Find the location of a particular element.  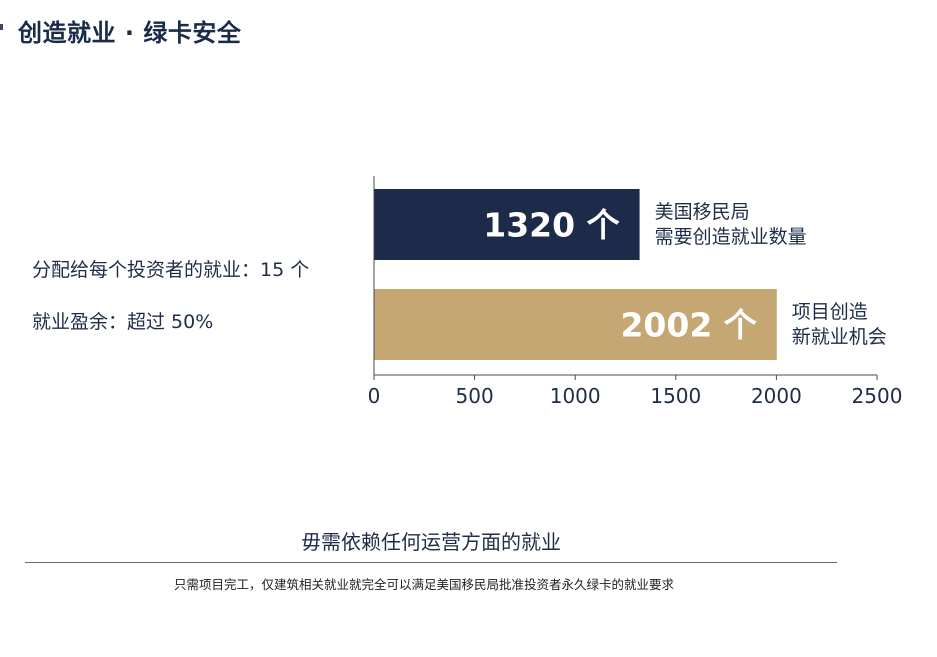

jobs-per-investor-text: 分配给每个投资者的就业：15 个 is located at coordinates (171, 270).